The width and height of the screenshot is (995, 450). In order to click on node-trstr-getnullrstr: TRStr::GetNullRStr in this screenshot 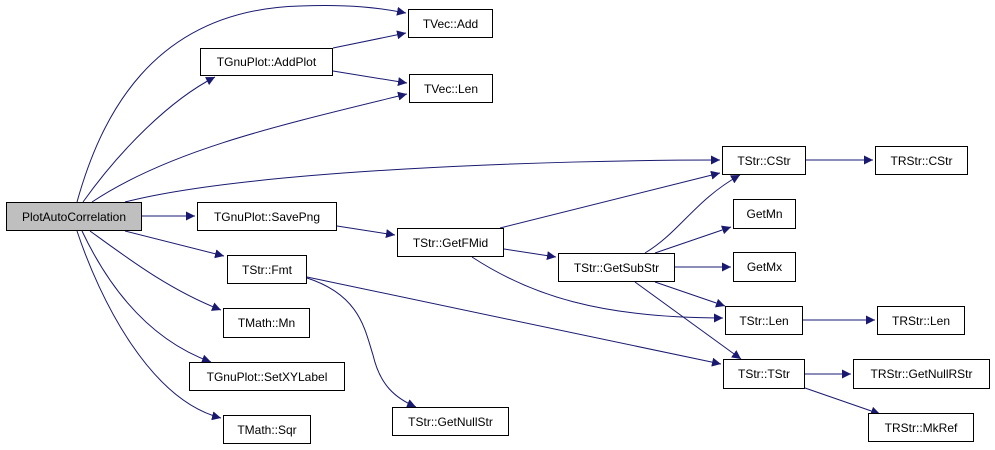, I will do `click(921, 374)`.